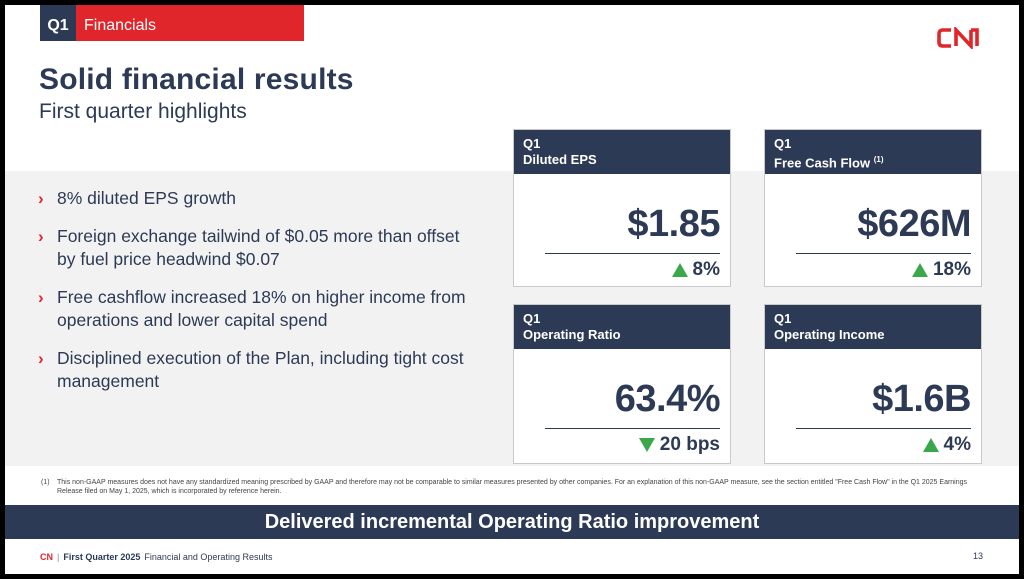 This screenshot has height=579, width=1024. I want to click on bullet-text: 8% diluted EPS growth, so click(146, 198).